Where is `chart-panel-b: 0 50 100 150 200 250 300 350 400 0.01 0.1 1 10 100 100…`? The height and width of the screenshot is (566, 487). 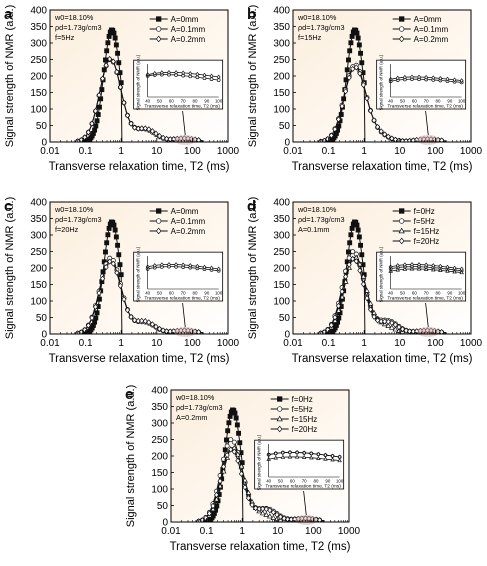 chart-panel-b: 0 50 100 150 200 250 300 350 400 0.01 0.1 1 10 100 100… is located at coordinates (365, 89).